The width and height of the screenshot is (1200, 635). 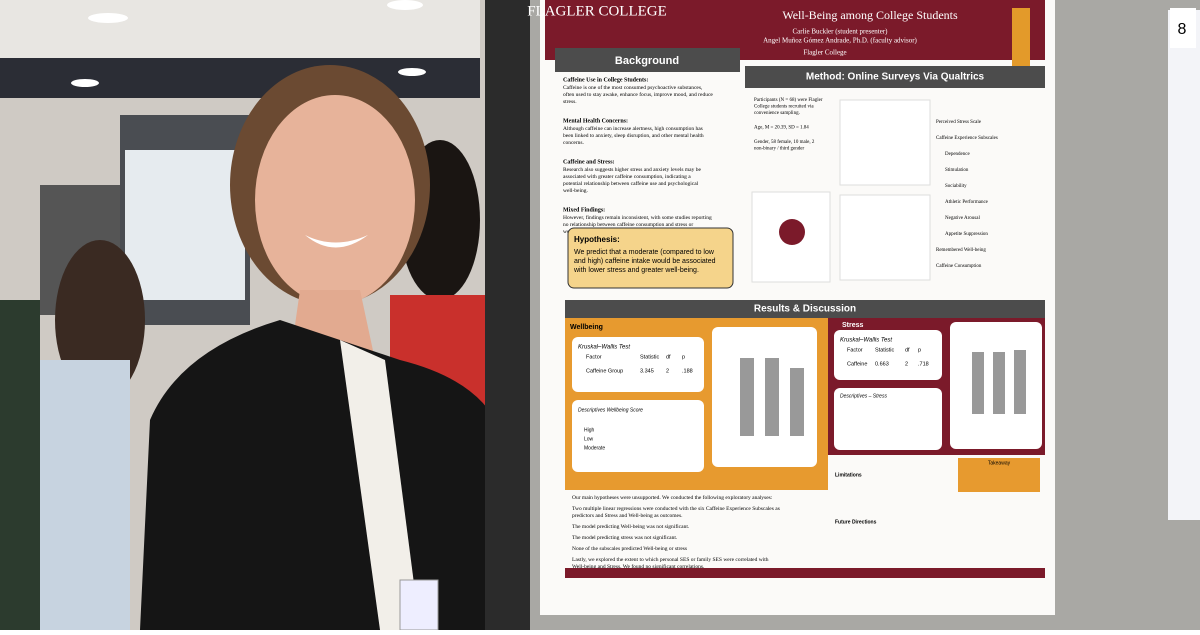 What do you see at coordinates (967, 138) in the screenshot?
I see `scale: Caffeine Experience Subscales` at bounding box center [967, 138].